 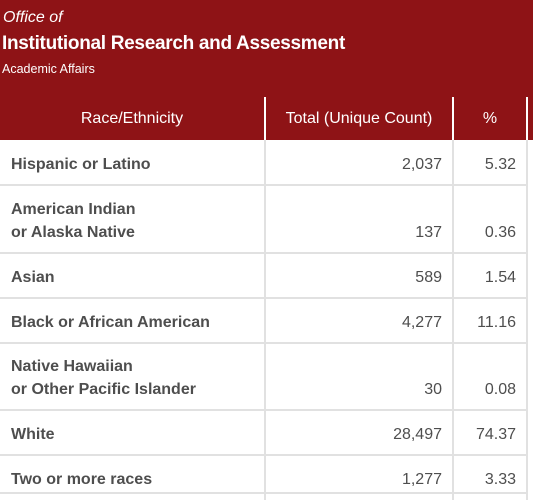 I want to click on row-percent: 3.33, so click(x=500, y=479).